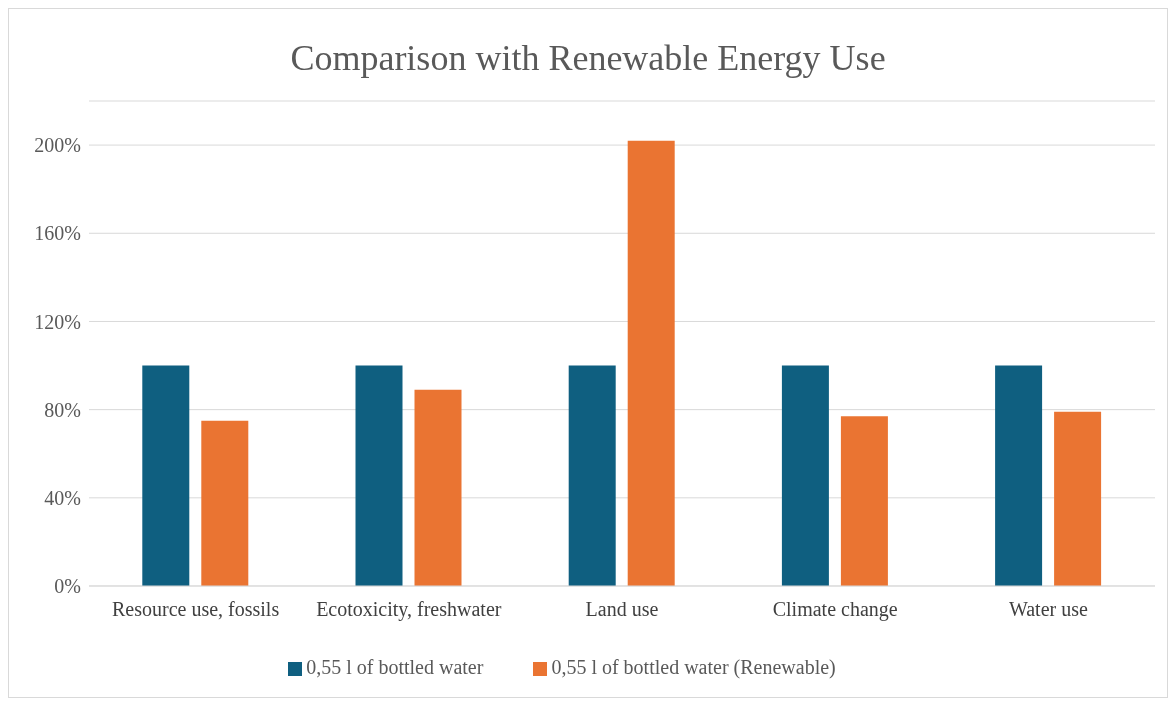 The width and height of the screenshot is (1171, 705). I want to click on y-tick-label: 160%, so click(57, 233).